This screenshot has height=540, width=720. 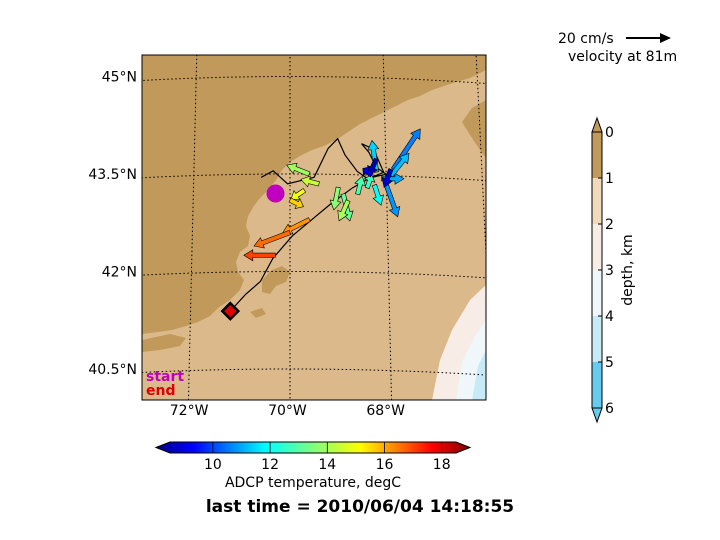 What do you see at coordinates (586, 39) in the screenshot?
I see `reference-speed-label: 20 cm/s` at bounding box center [586, 39].